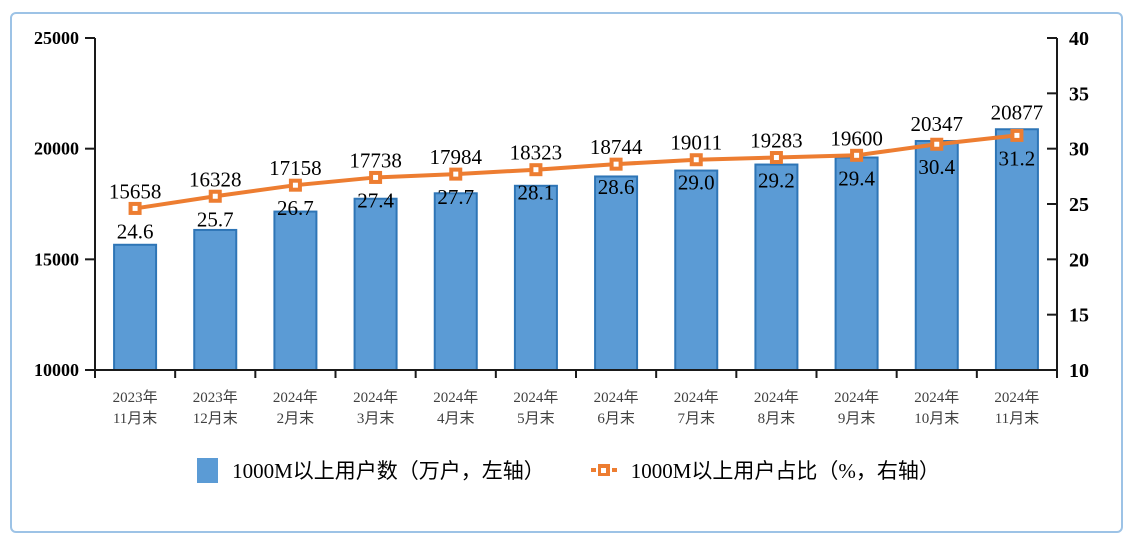 Image resolution: width=1137 pixels, height=545 pixels. I want to click on axis-tick-label: 15, so click(1079, 316).